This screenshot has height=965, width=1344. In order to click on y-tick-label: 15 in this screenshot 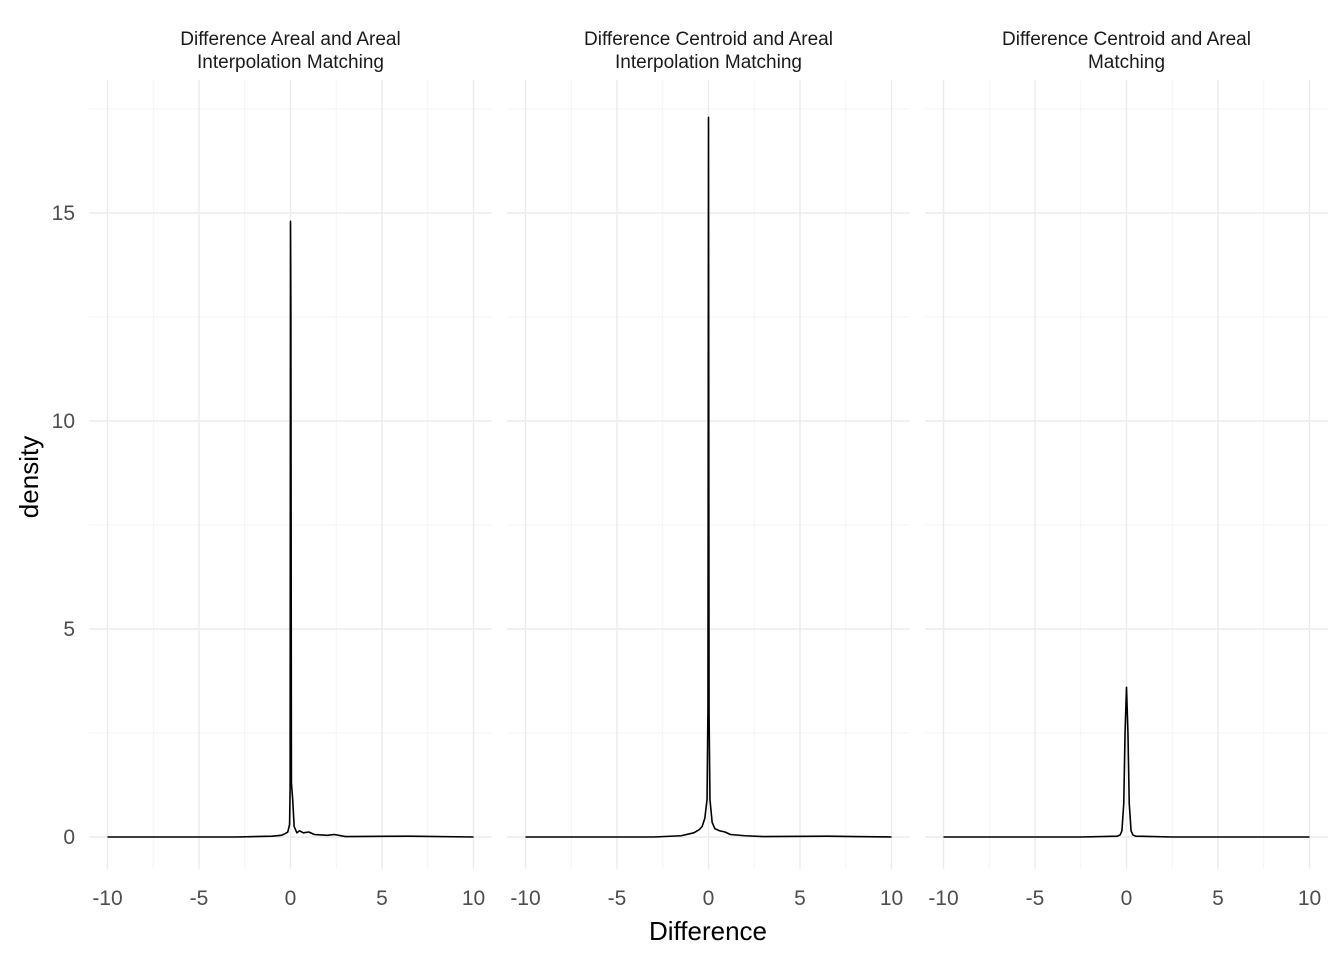, I will do `click(63, 213)`.